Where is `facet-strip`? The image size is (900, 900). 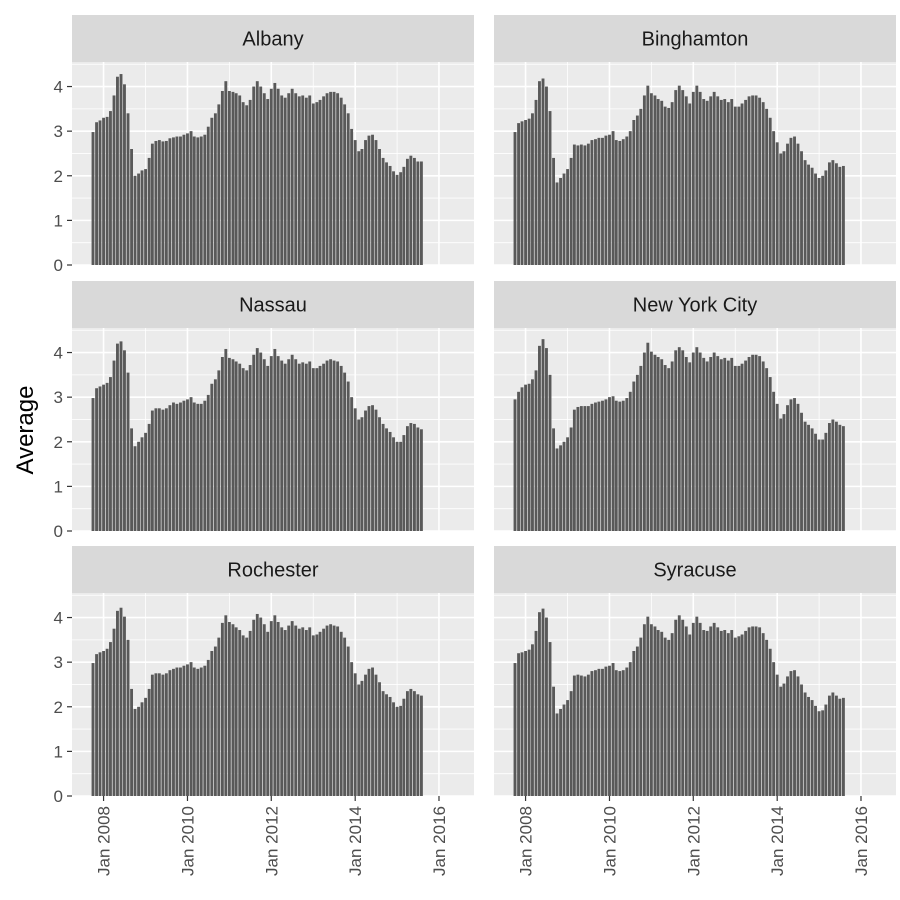
facet-strip is located at coordinates (273, 569).